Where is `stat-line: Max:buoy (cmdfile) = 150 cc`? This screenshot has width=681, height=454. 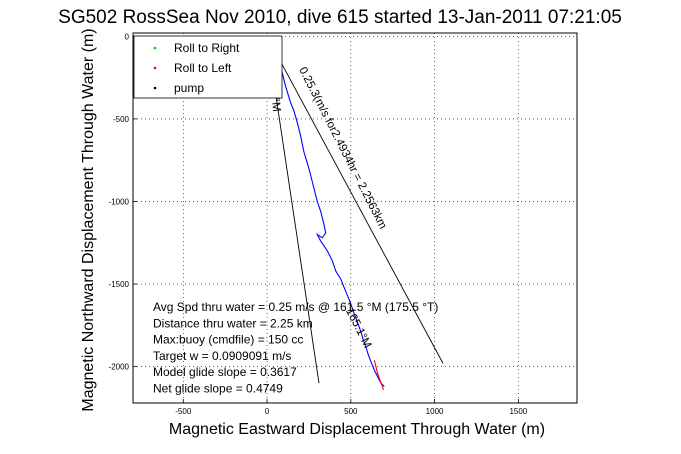
stat-line: Max:buoy (cmdfile) = 150 cc is located at coordinates (228, 340).